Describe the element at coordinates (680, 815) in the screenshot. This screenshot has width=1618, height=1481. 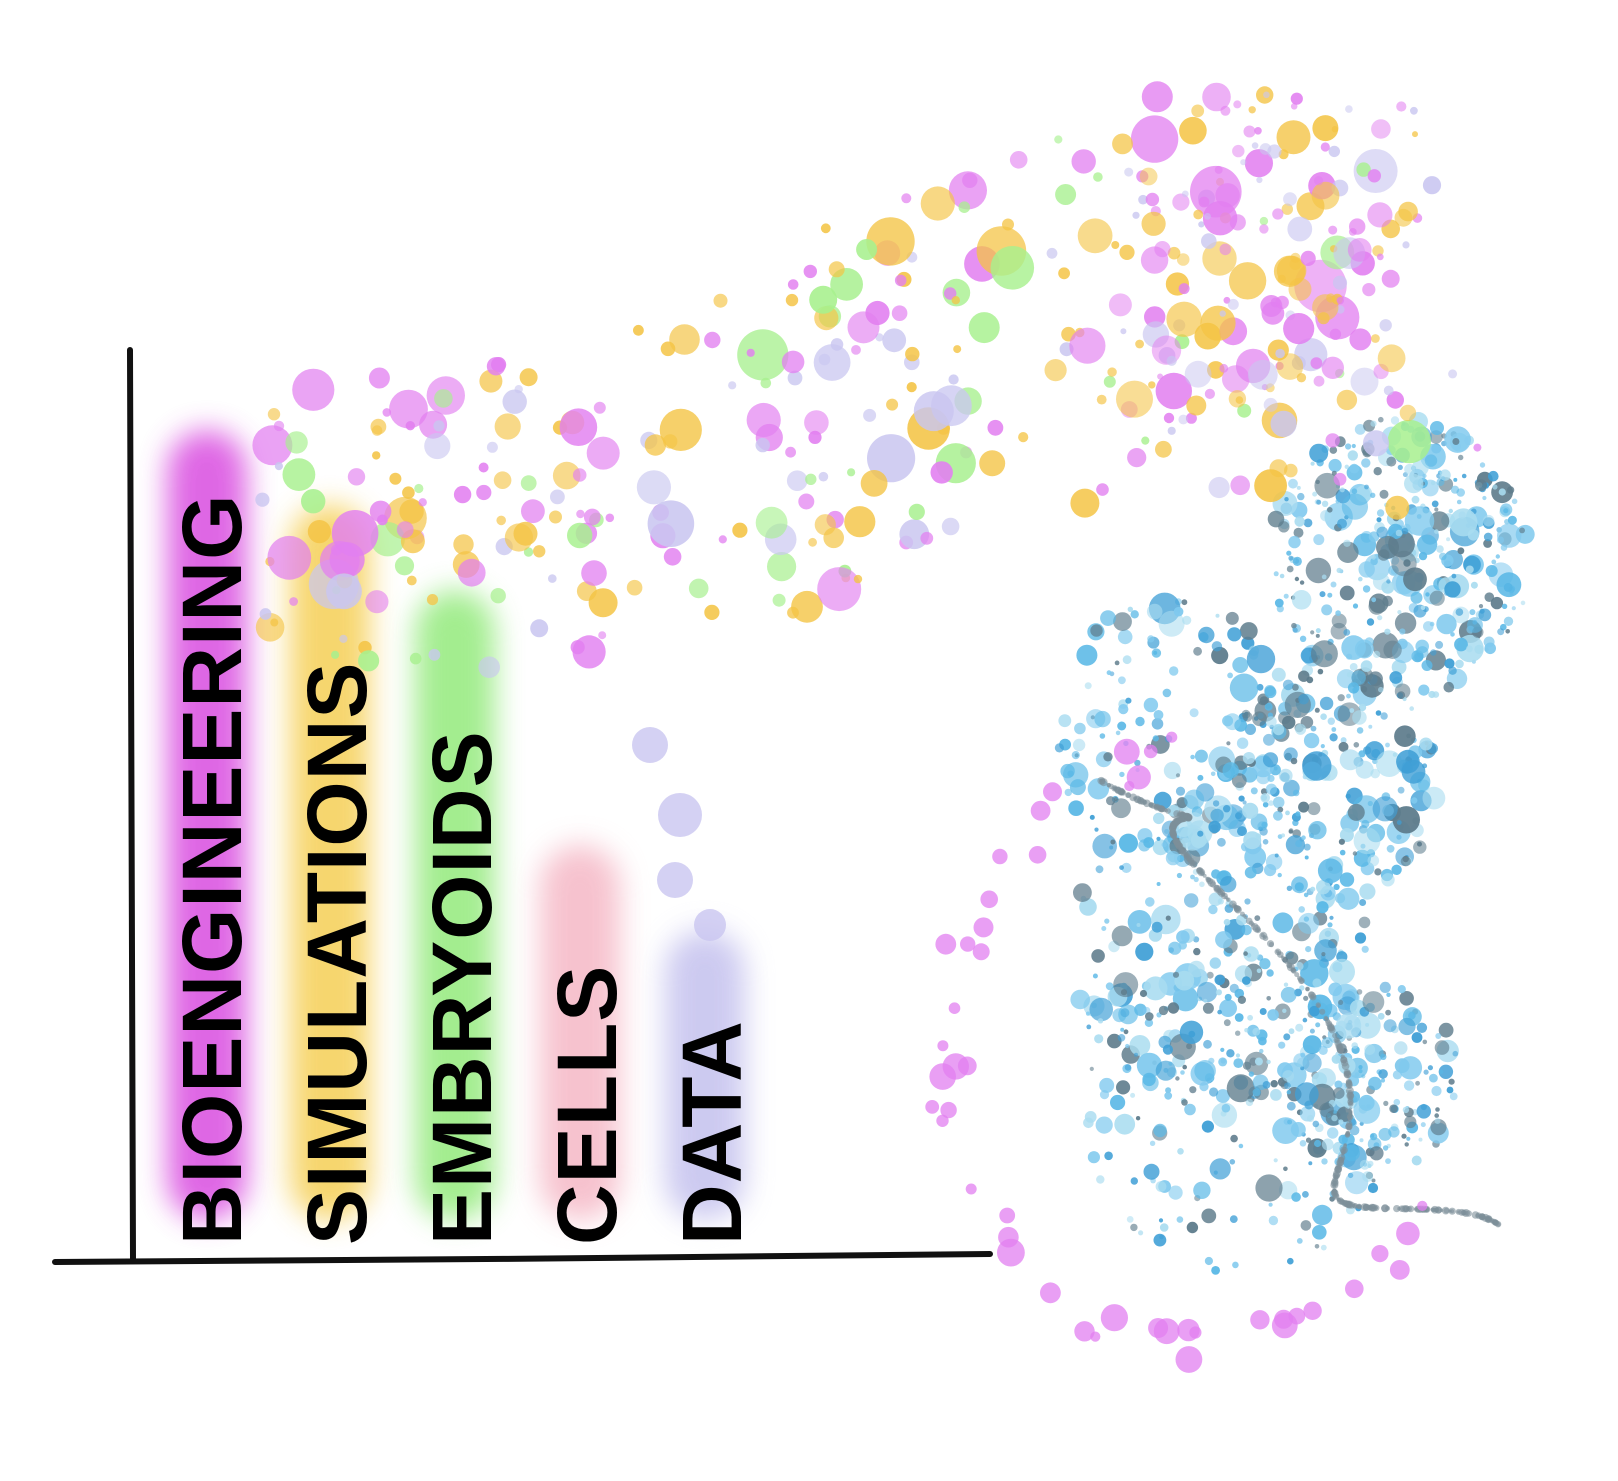
I see `data-bubble` at that location.